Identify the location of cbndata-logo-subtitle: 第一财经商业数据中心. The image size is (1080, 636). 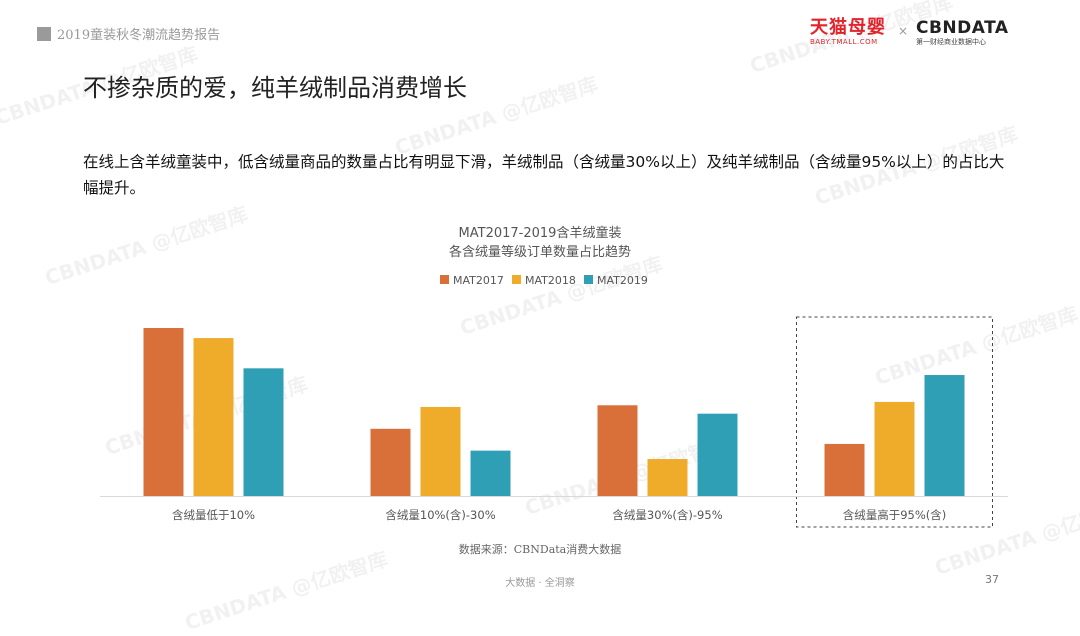
(951, 42).